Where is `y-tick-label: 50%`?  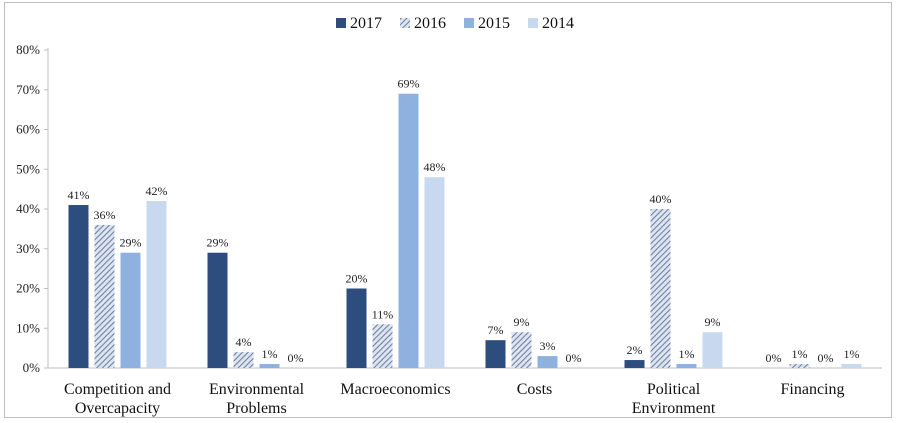
y-tick-label: 50% is located at coordinates (28, 168).